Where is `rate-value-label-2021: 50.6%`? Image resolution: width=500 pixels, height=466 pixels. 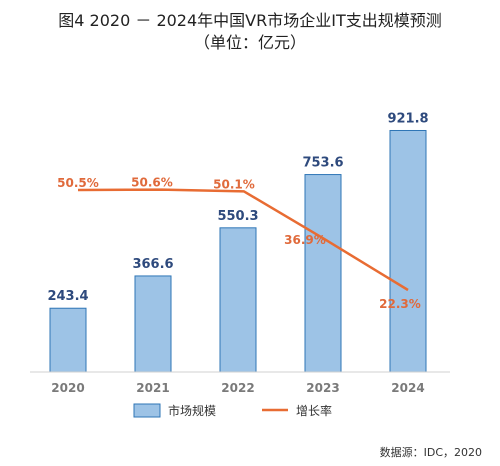 rate-value-label-2021: 50.6% is located at coordinates (152, 183).